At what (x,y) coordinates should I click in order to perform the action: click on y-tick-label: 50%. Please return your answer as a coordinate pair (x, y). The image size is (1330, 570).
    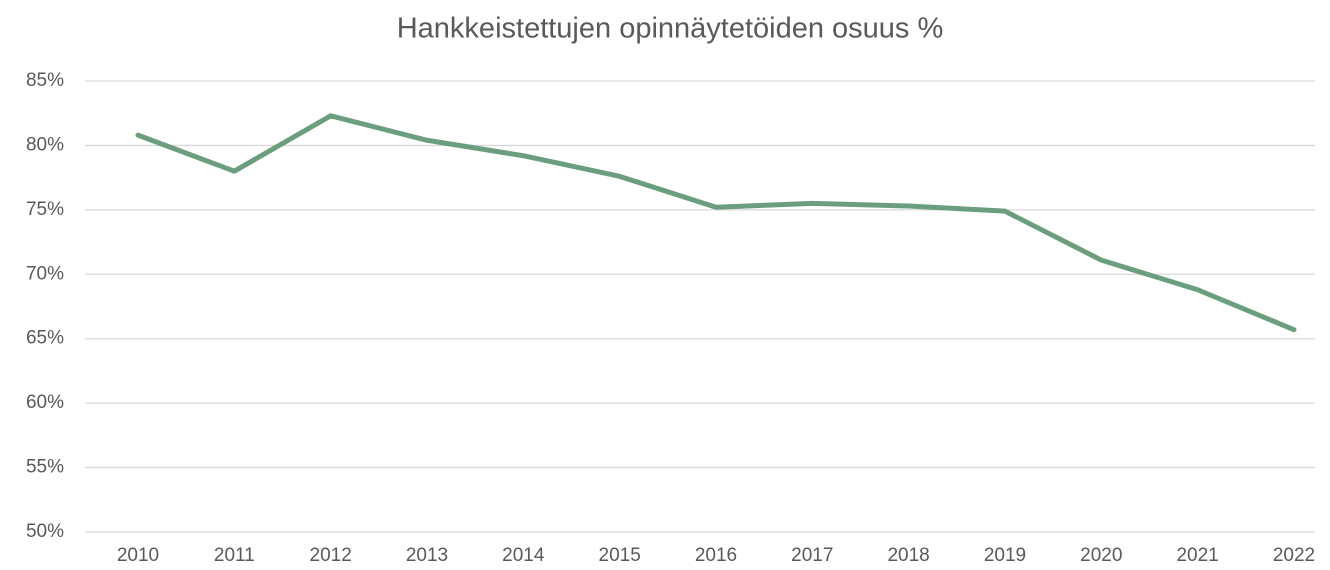
    Looking at the image, I should click on (45, 531).